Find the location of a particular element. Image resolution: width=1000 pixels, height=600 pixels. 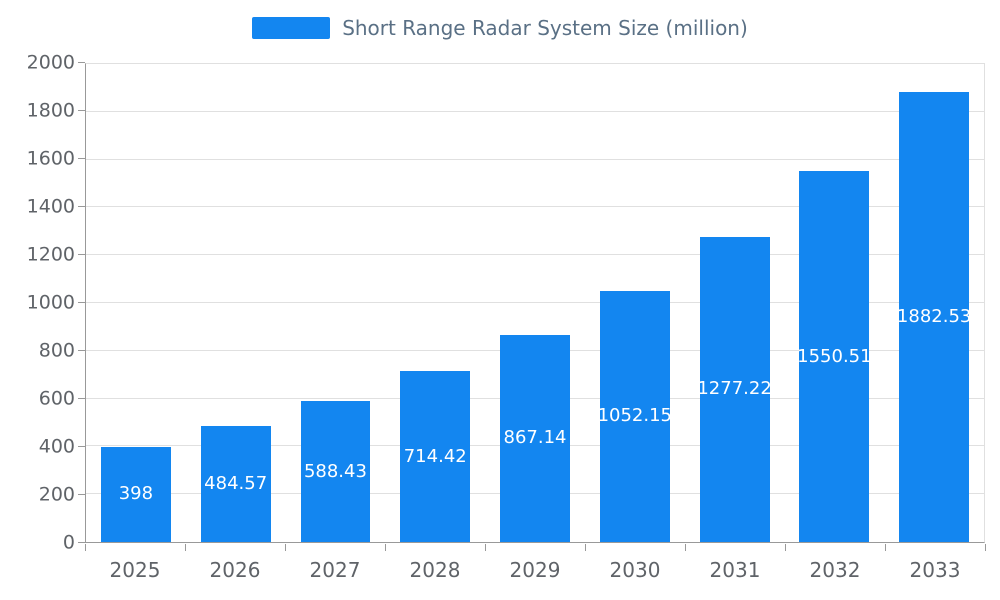

y-tick-label: 200 is located at coordinates (56, 494).